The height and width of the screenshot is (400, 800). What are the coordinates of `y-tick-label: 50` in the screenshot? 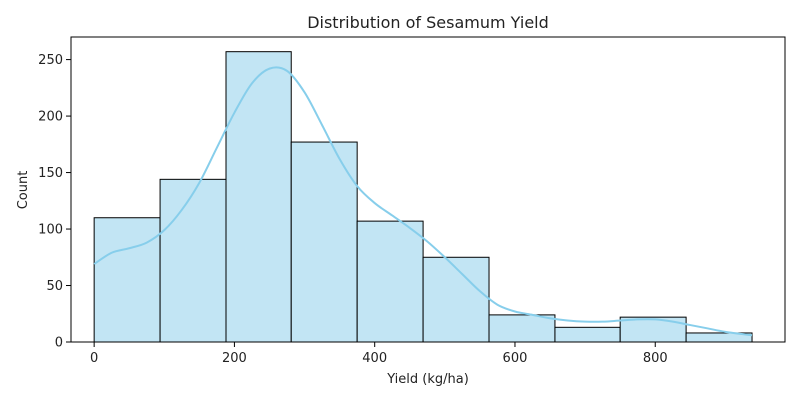 It's located at (54, 286).